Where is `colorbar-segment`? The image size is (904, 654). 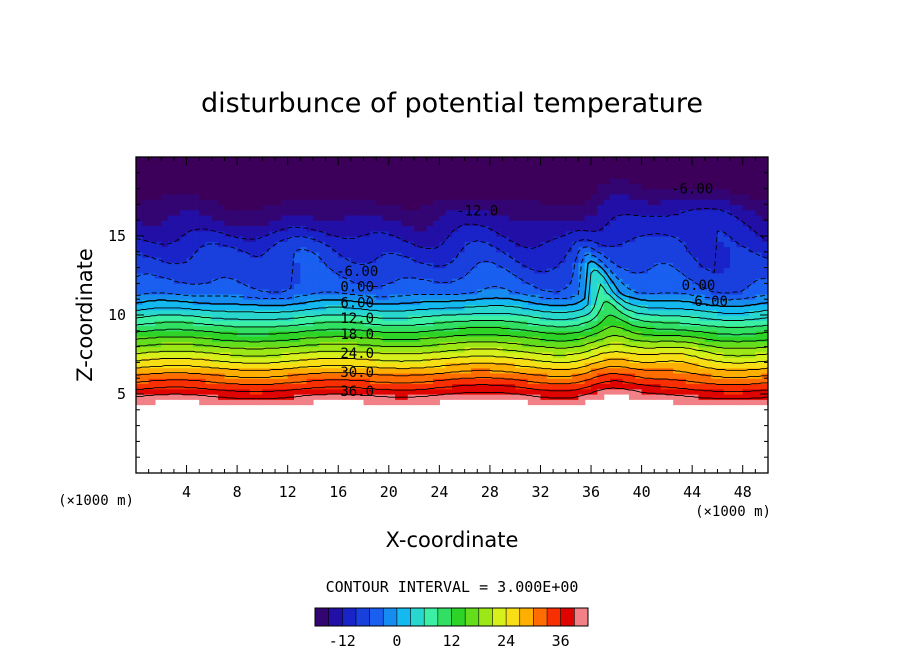
colorbar-segment is located at coordinates (403, 617).